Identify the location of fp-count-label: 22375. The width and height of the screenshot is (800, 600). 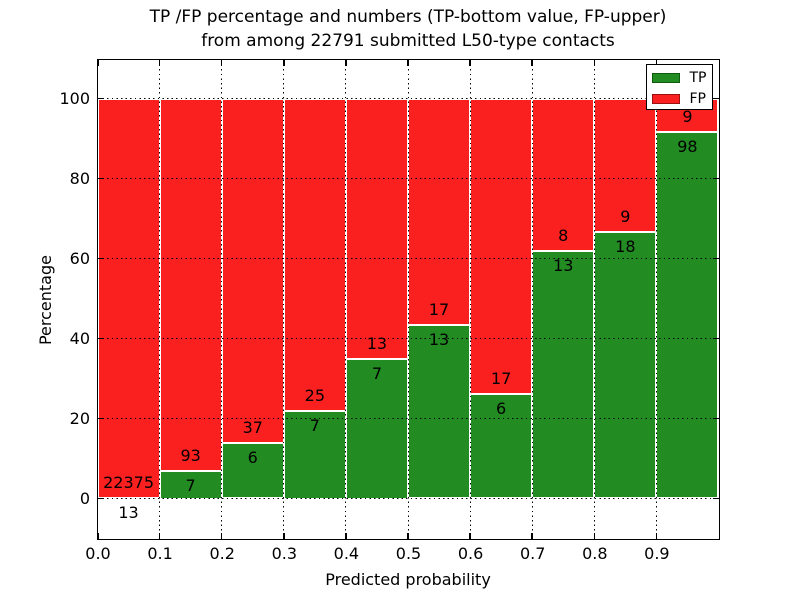
(129, 483).